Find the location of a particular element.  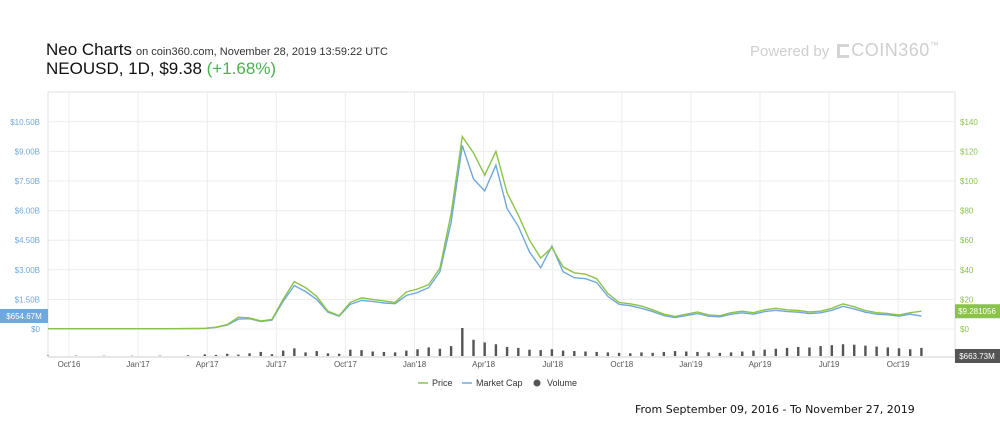

volume-current-tag is located at coordinates (977, 356).